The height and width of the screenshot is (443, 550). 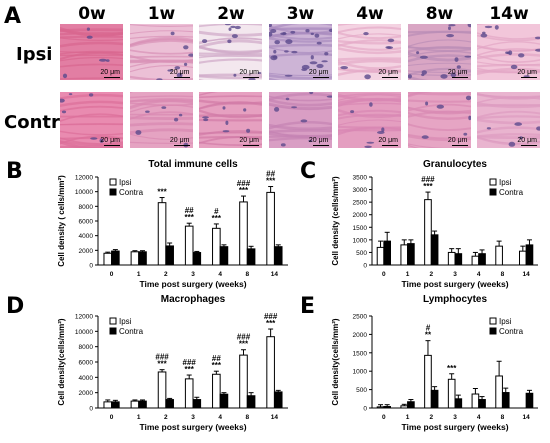 What do you see at coordinates (335, 221) in the screenshot?
I see `y-axis-label: Cell density (cells/mm²)` at bounding box center [335, 221].